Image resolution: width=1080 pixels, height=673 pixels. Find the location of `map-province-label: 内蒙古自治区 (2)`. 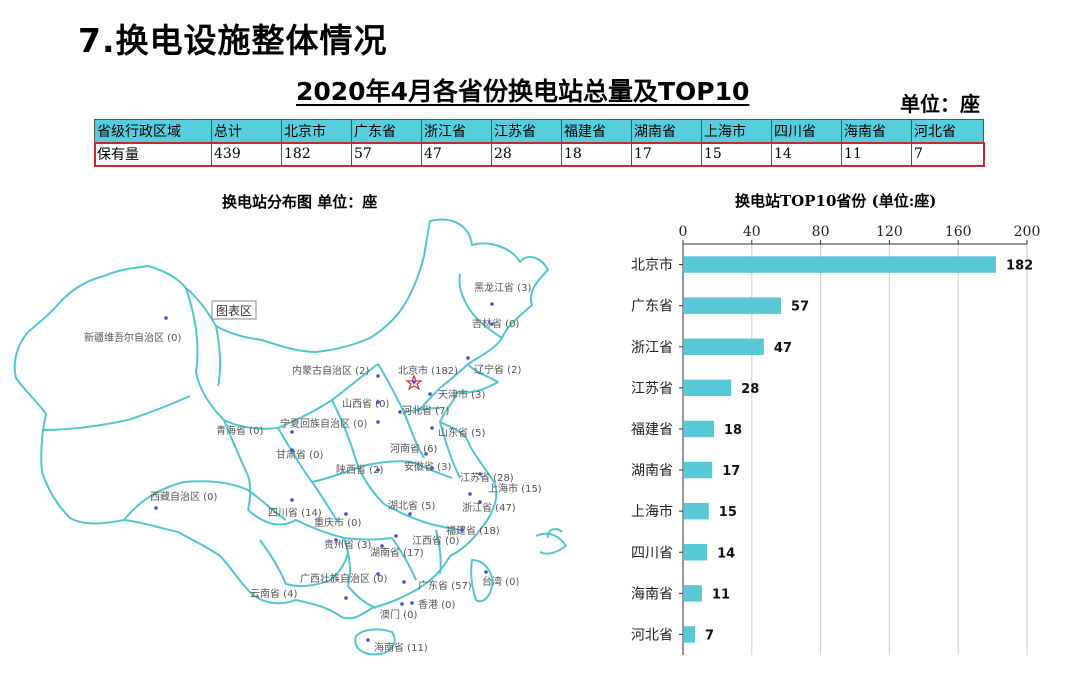

map-province-label: 内蒙古自治区 (2) is located at coordinates (330, 370).